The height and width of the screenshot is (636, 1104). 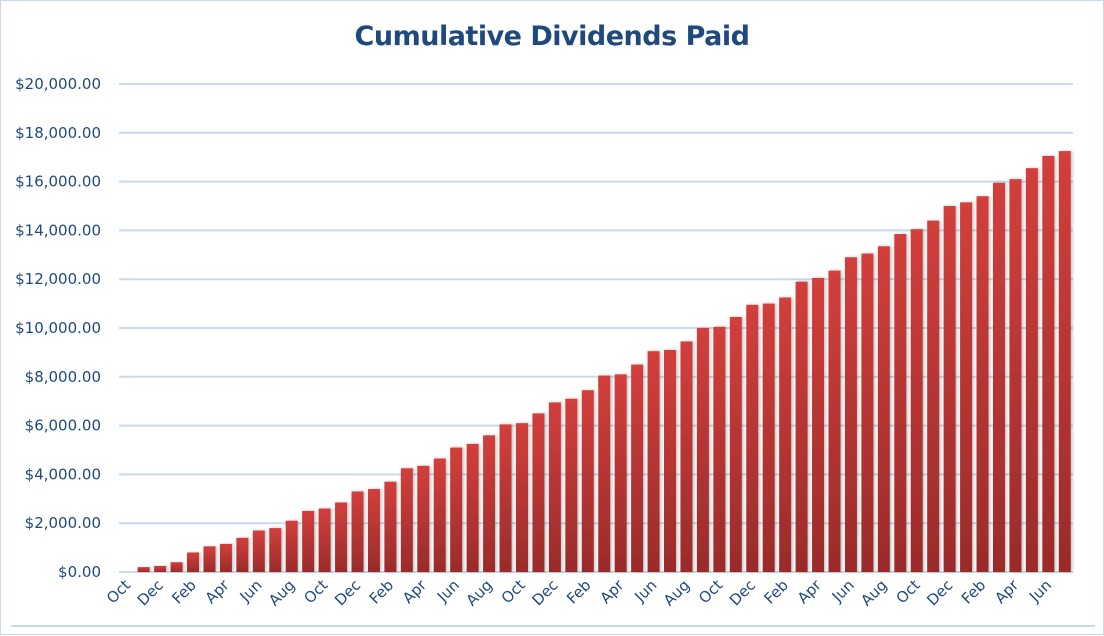 I want to click on y-tick-label: $20,000.00, so click(x=58, y=84).